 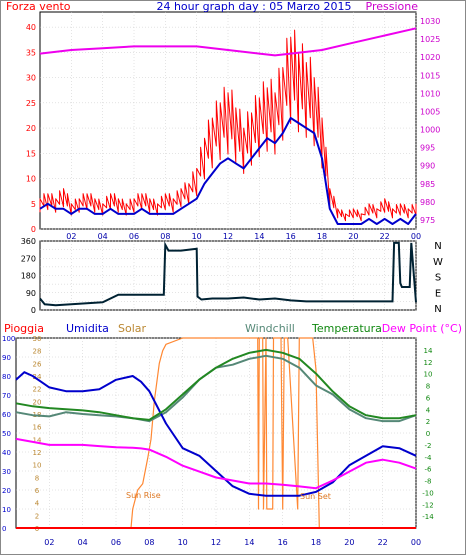 I want to click on solar-tick: 4, so click(x=37, y=504).